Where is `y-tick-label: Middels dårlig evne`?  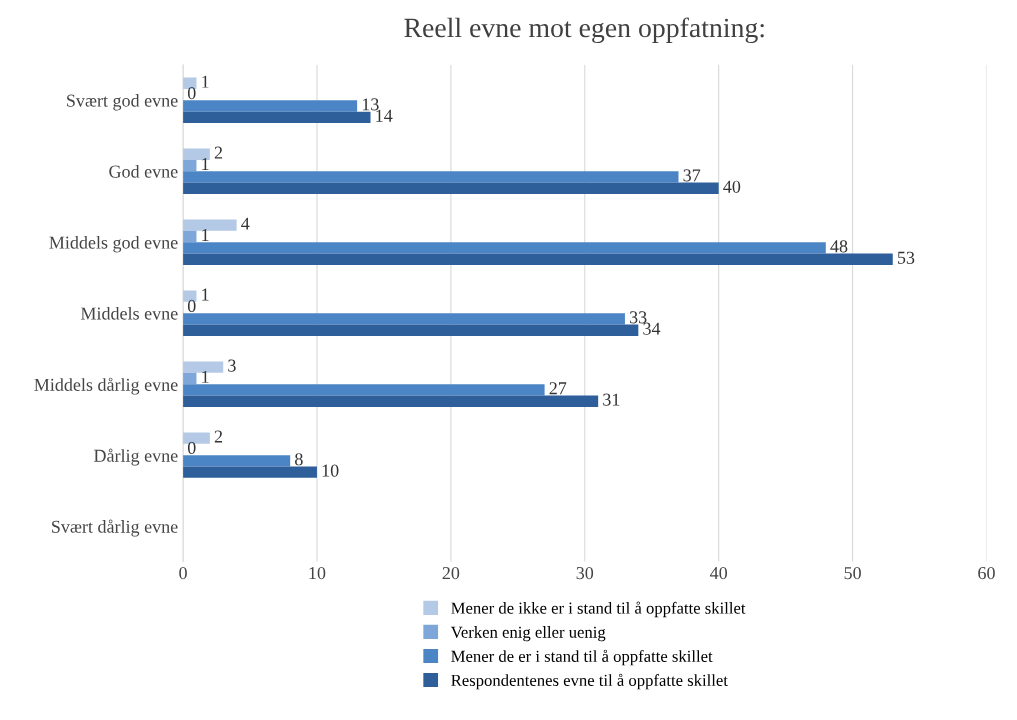
y-tick-label: Middels dårlig evne is located at coordinates (106, 386).